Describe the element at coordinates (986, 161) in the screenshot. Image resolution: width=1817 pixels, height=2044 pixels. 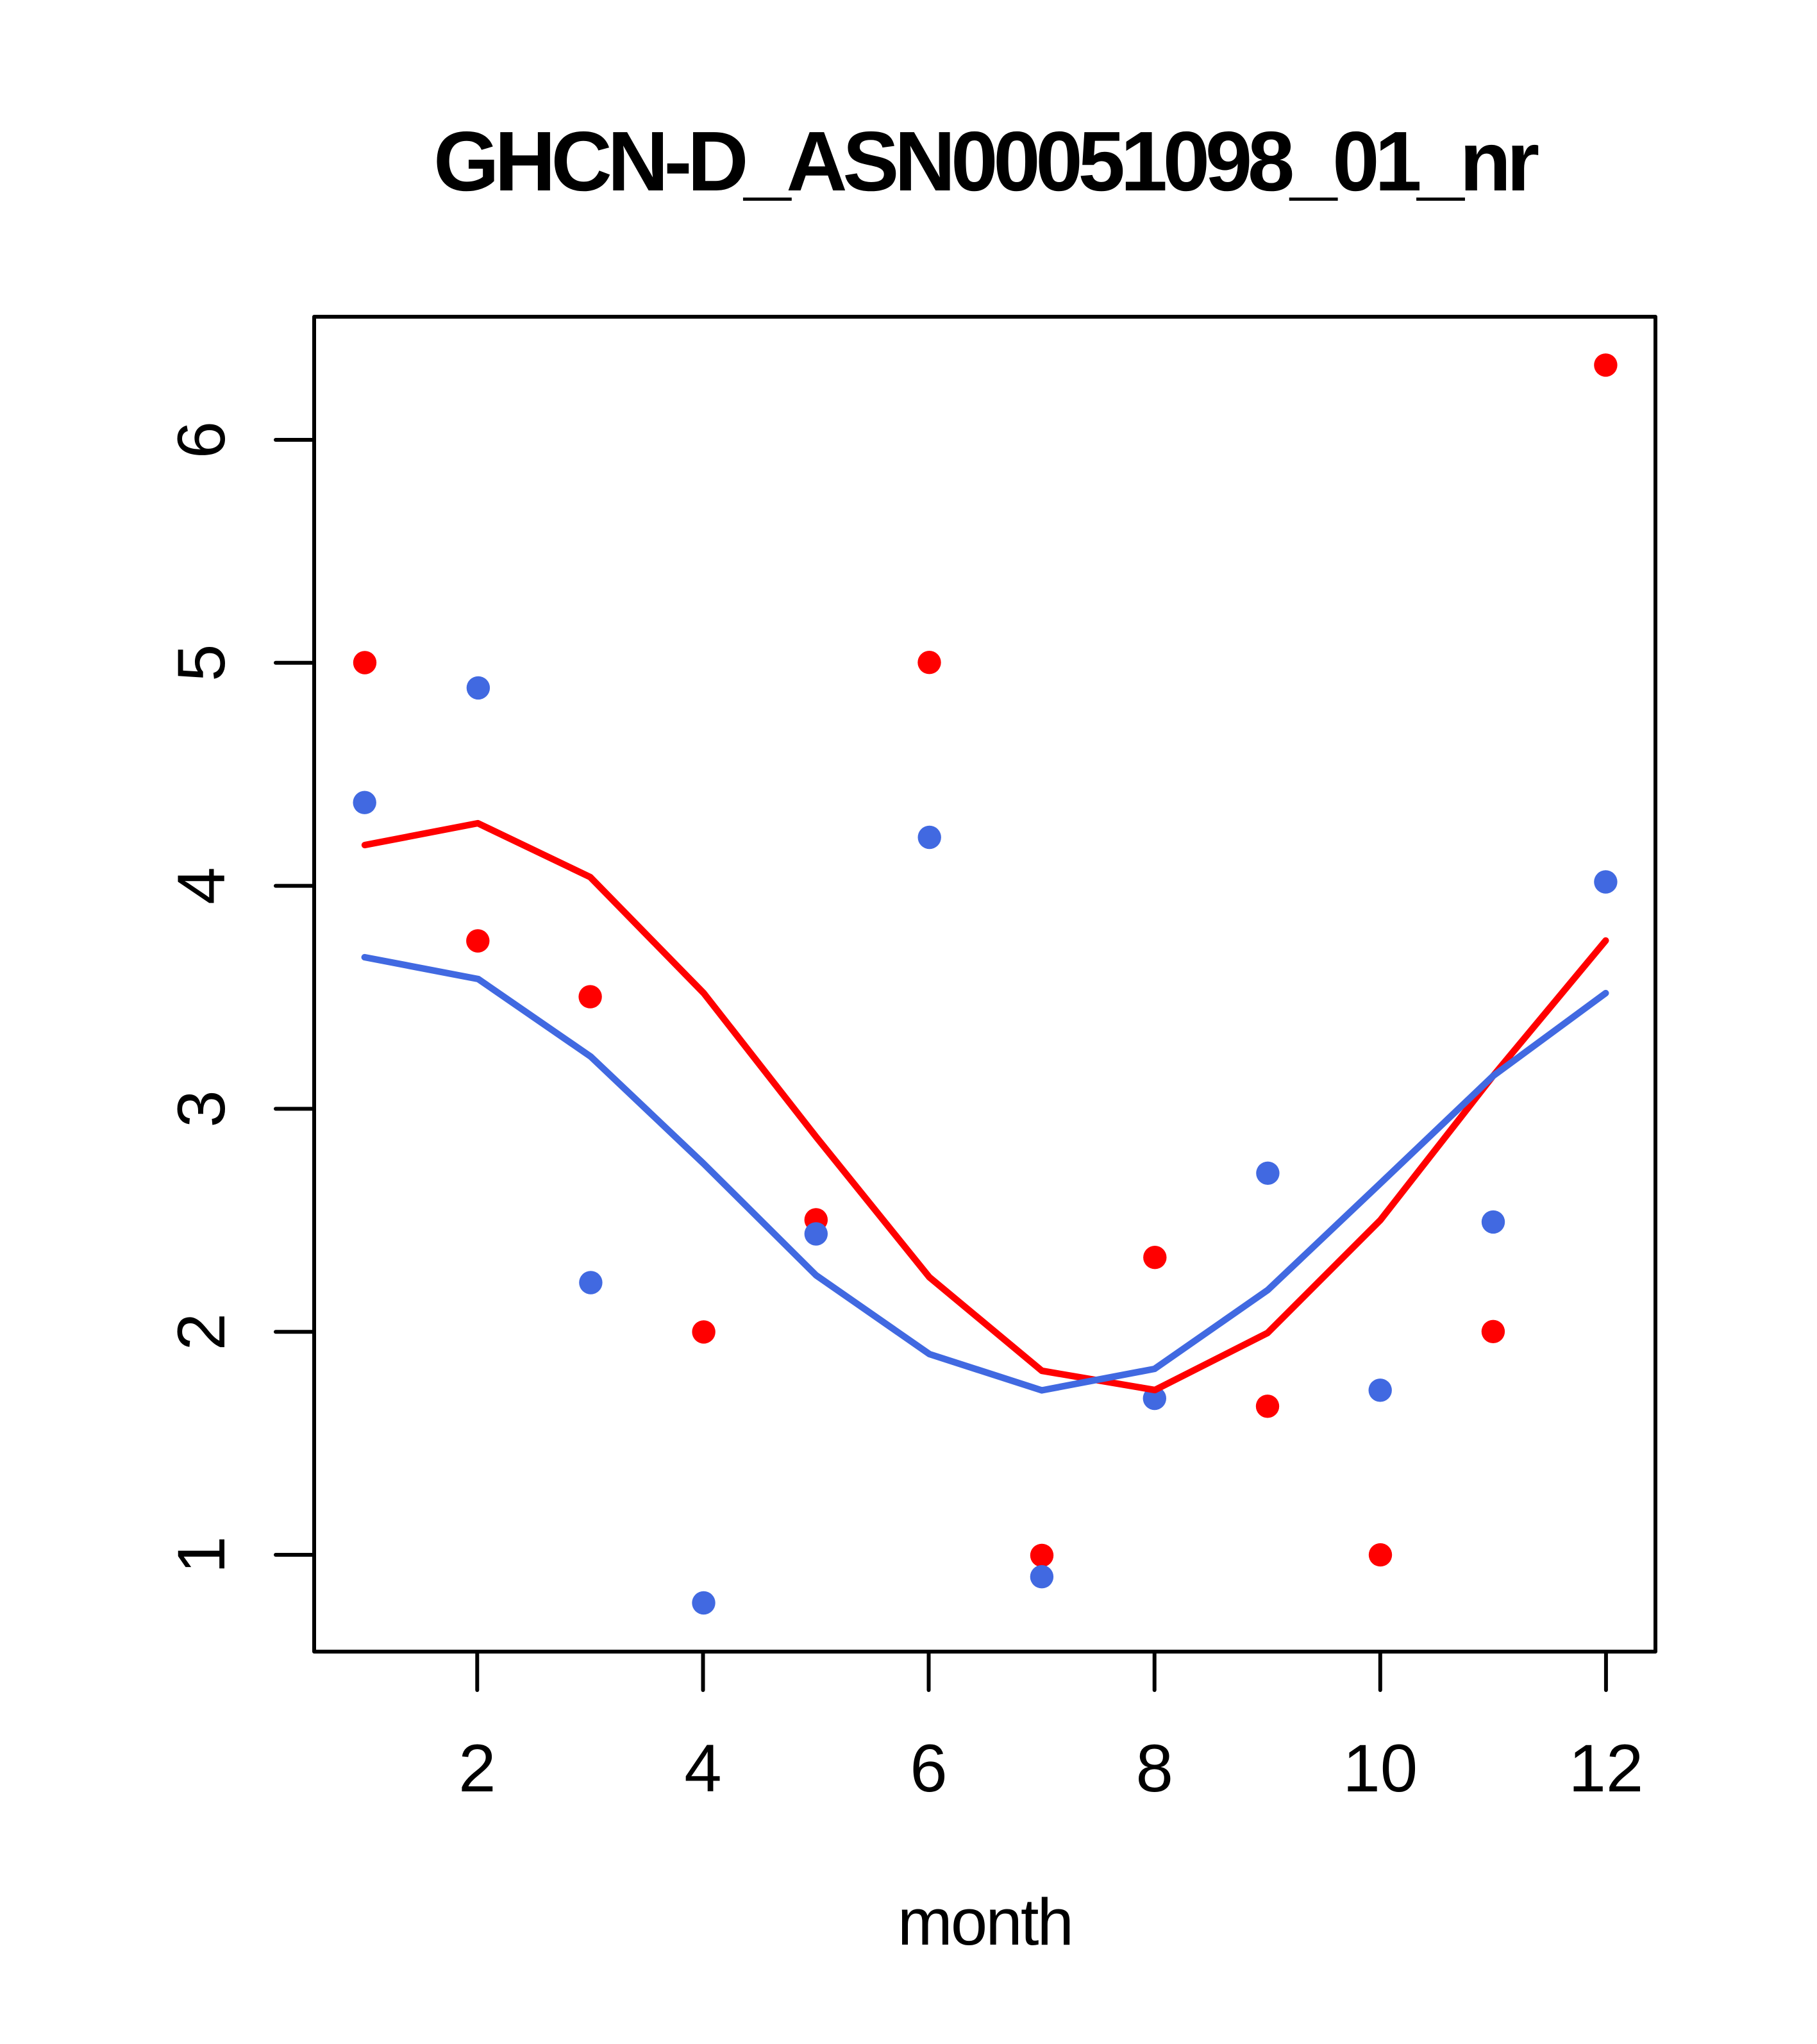
I see `svg-text: GHCN-D_ASN00051098_01_nr` at that location.